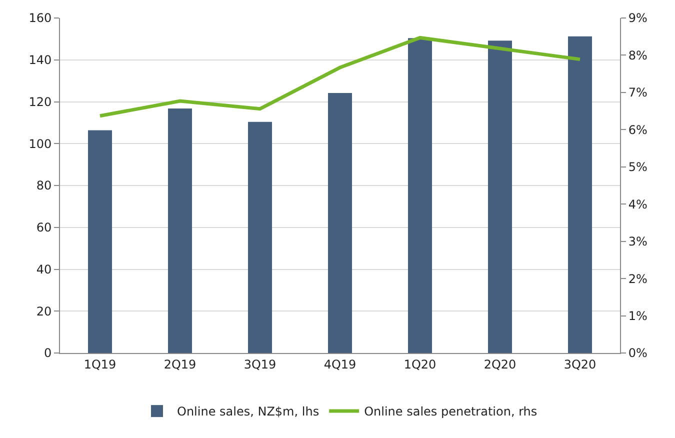 The height and width of the screenshot is (438, 675). What do you see at coordinates (48, 353) in the screenshot?
I see `y-tick-label: 0` at bounding box center [48, 353].